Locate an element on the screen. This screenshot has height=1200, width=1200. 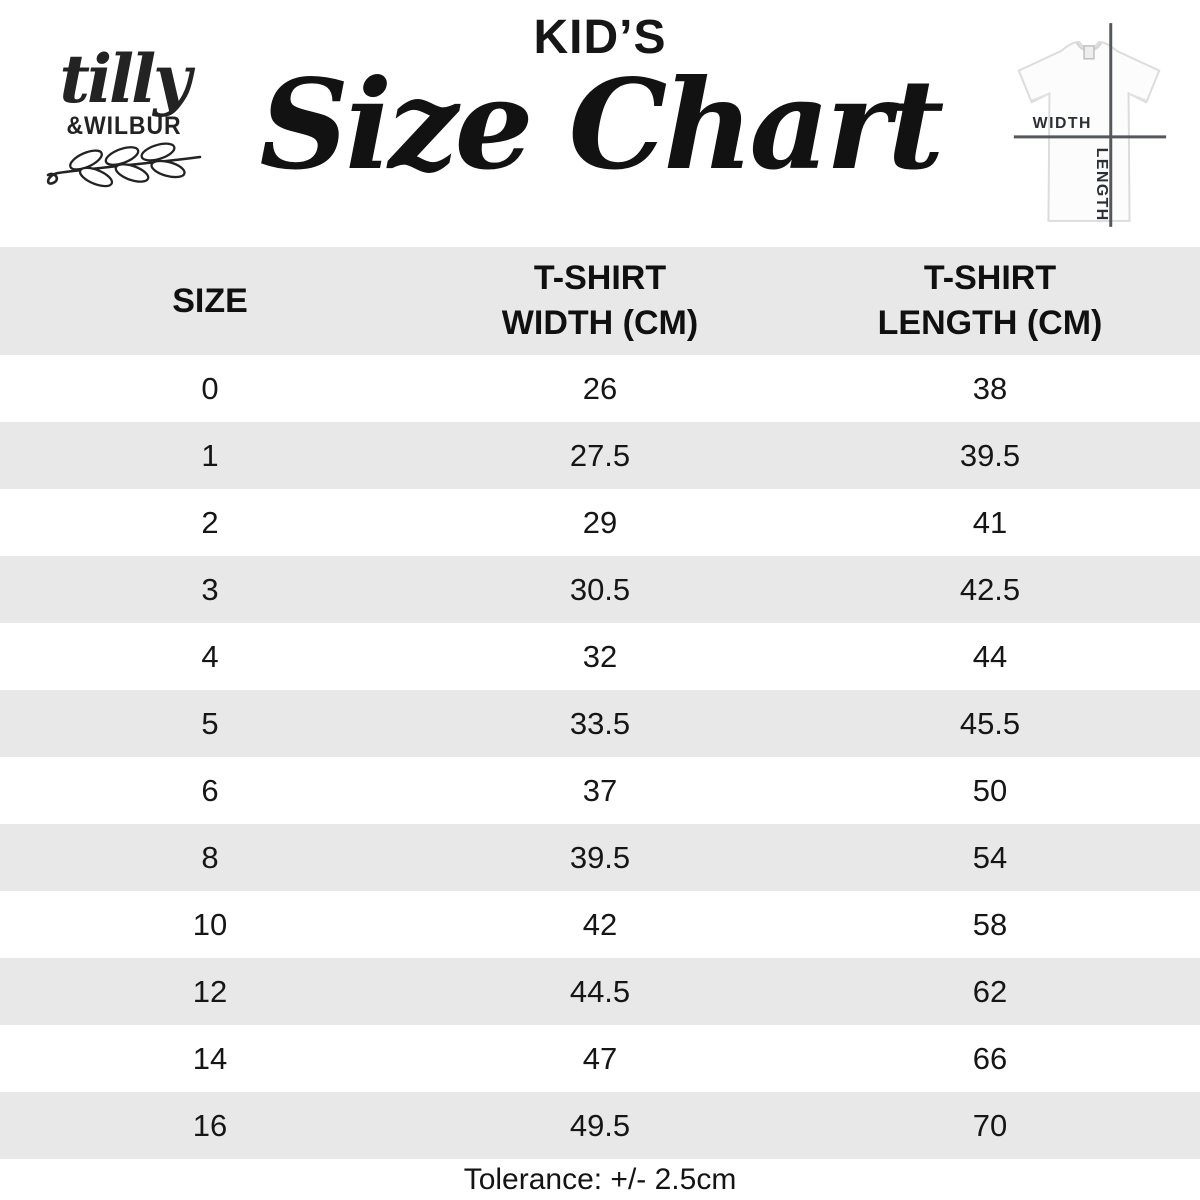
table-row: 6 37 50 is located at coordinates (600, 790).